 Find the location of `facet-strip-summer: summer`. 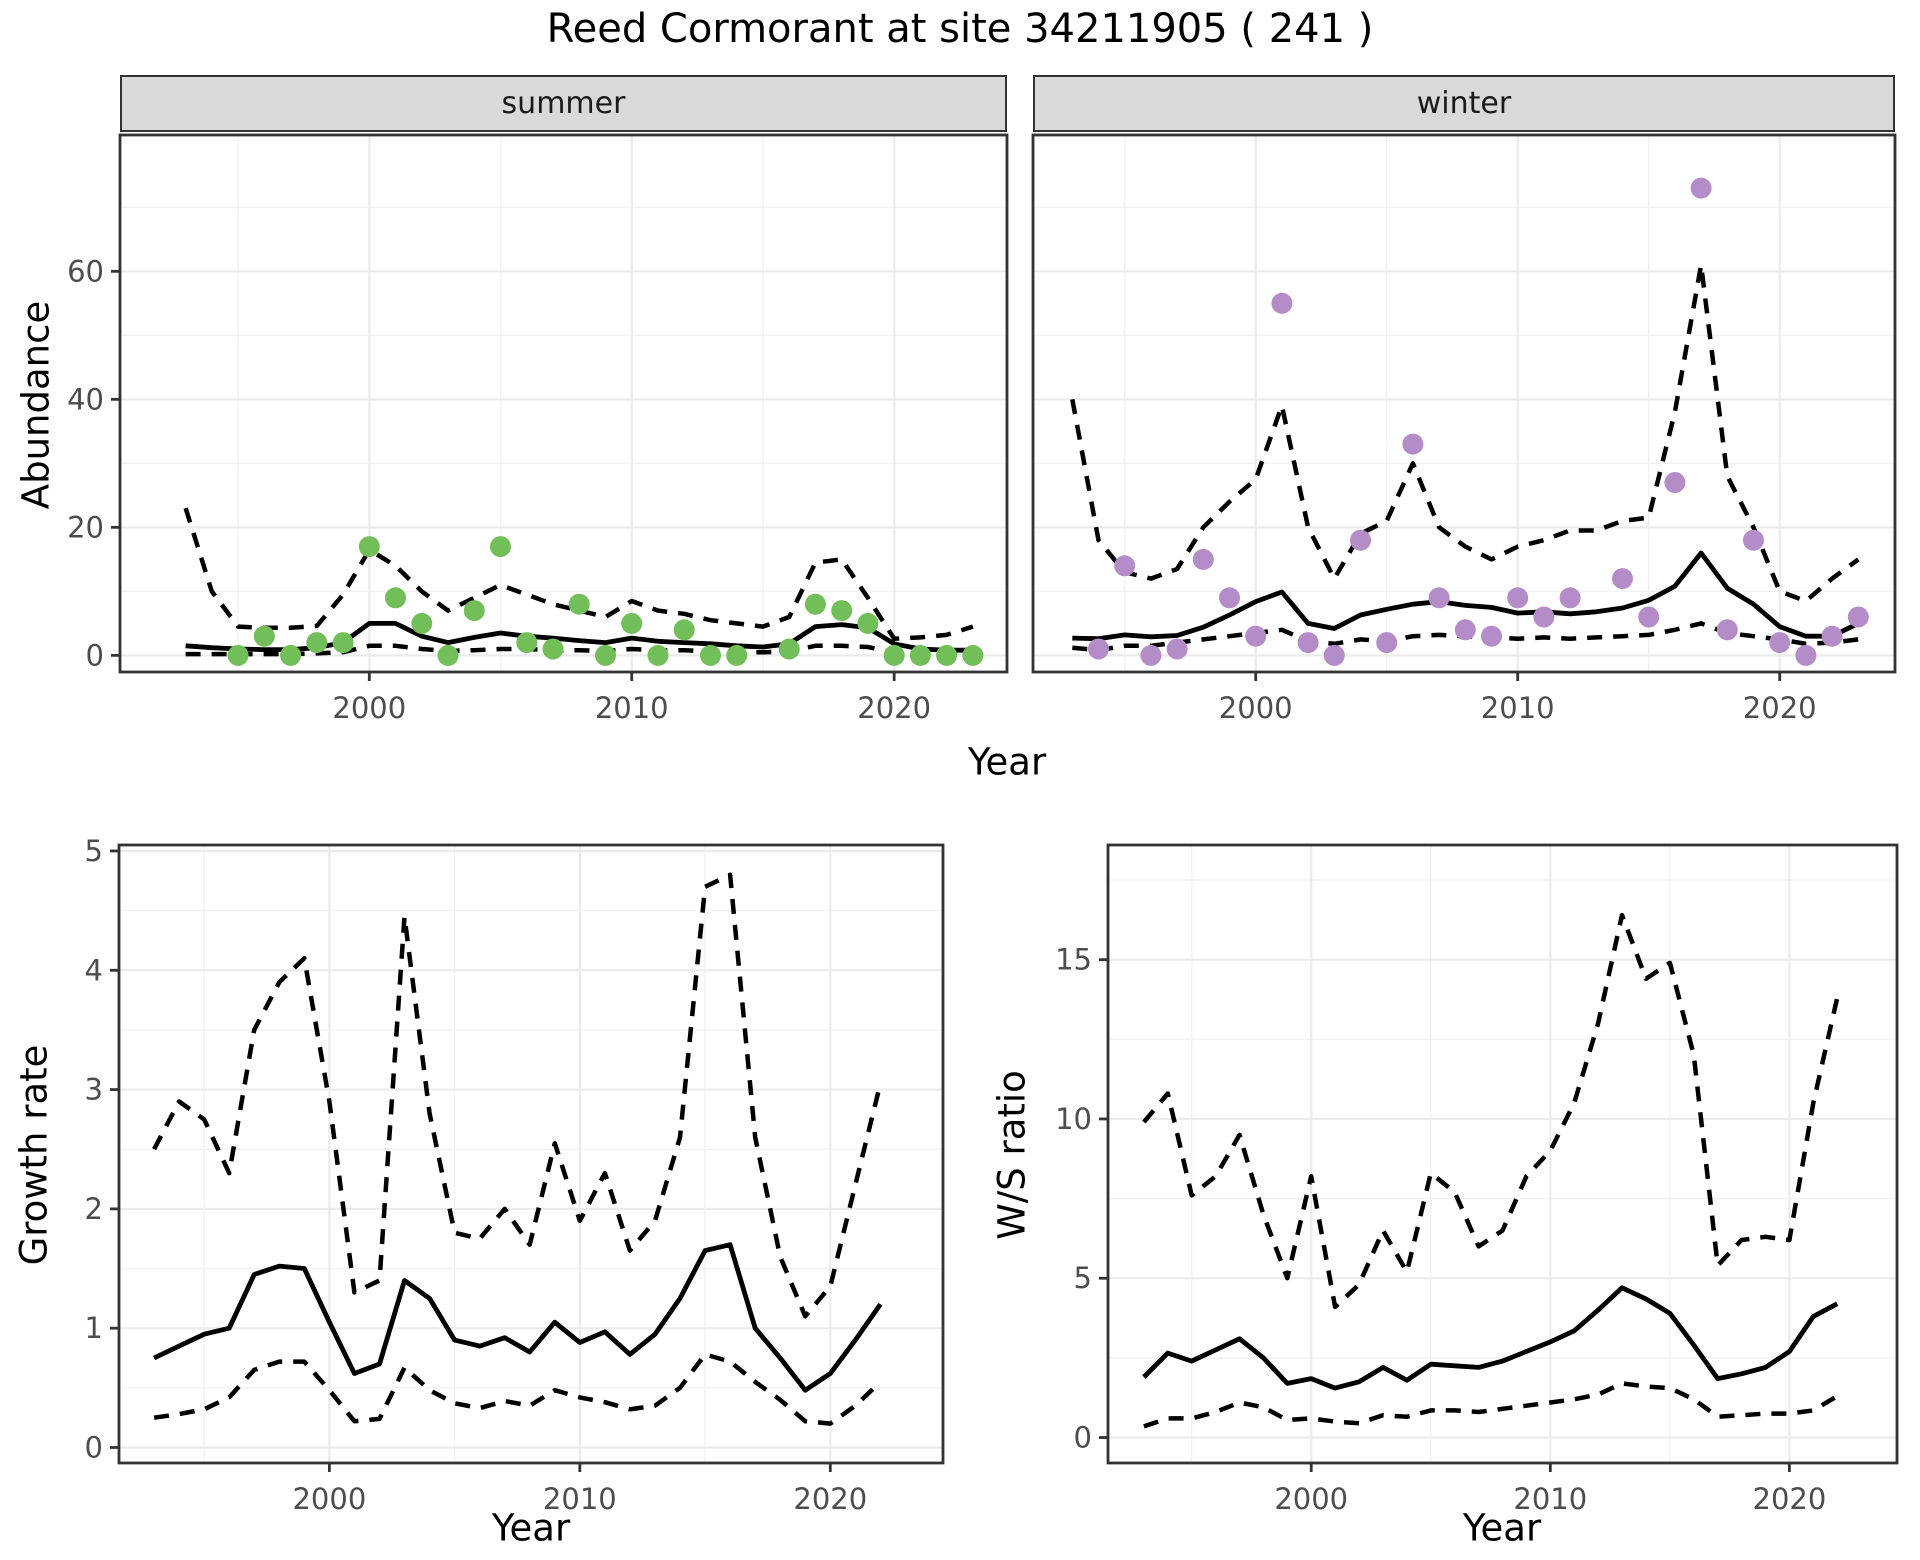

facet-strip-summer: summer is located at coordinates (563, 103).